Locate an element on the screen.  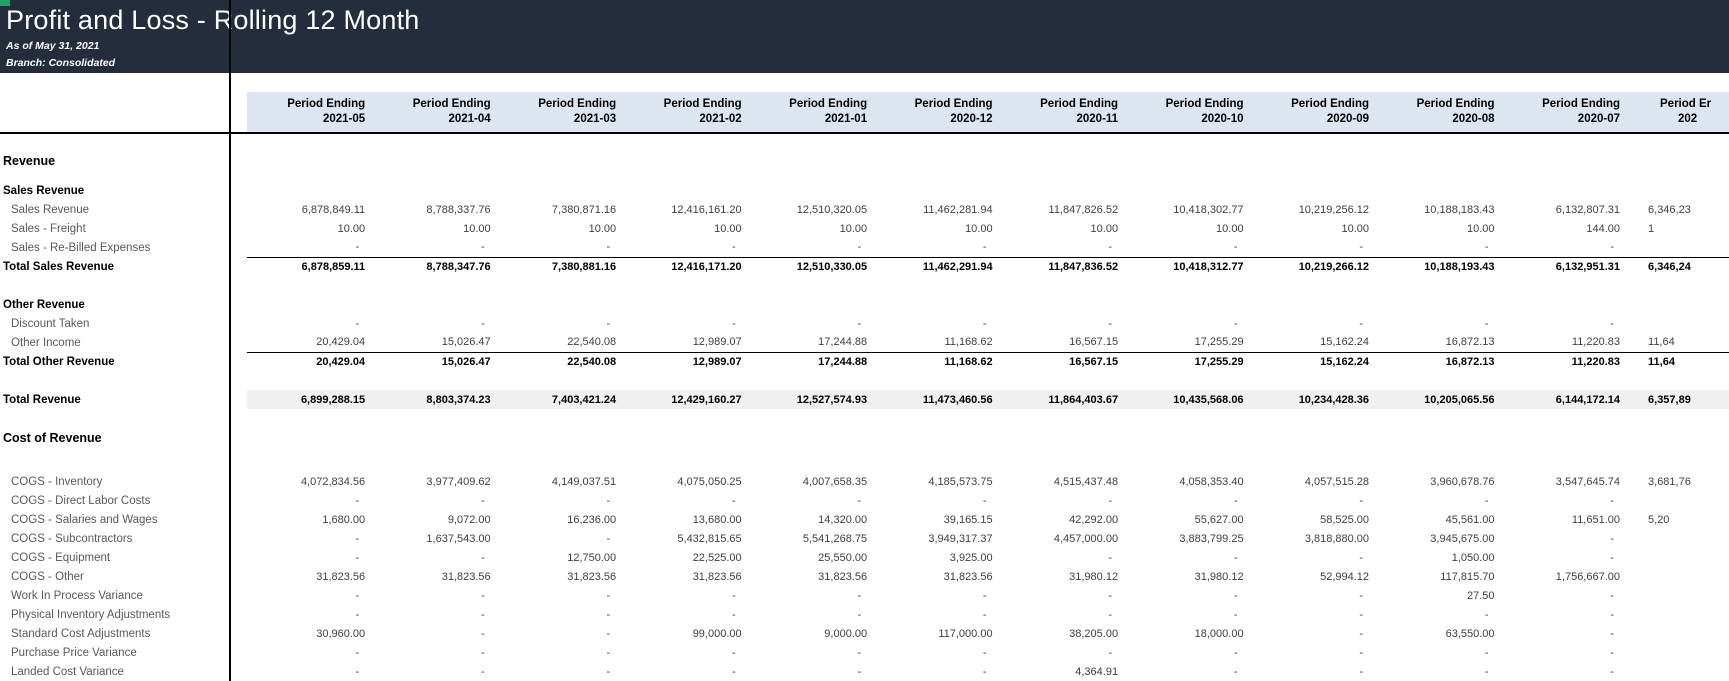
row-label-header-cell is located at coordinates (123, 113).